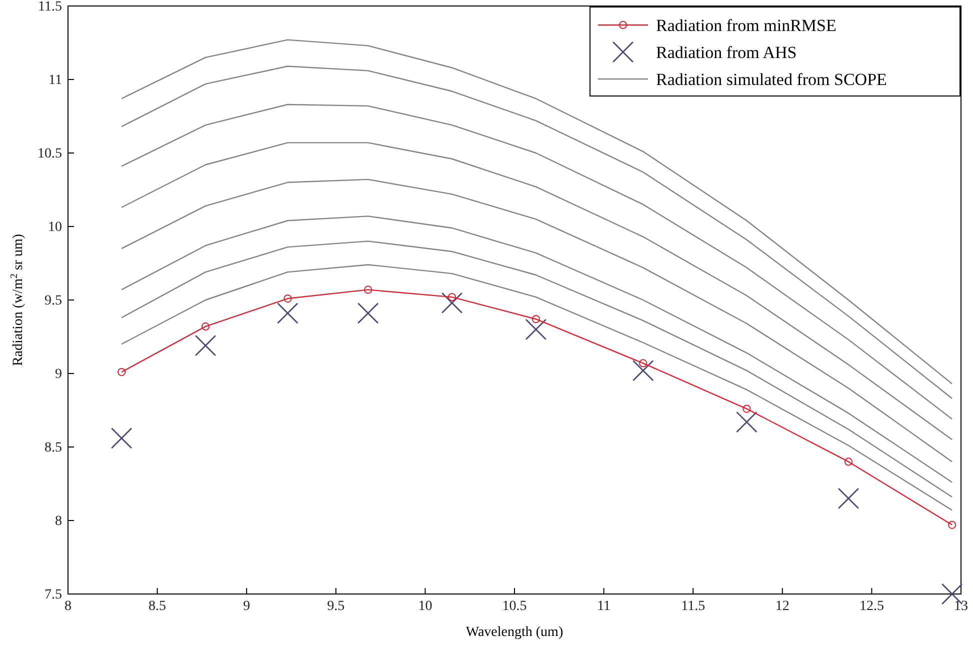 The height and width of the screenshot is (646, 973). Describe the element at coordinates (58, 521) in the screenshot. I see `y-tick-label: 8` at that location.